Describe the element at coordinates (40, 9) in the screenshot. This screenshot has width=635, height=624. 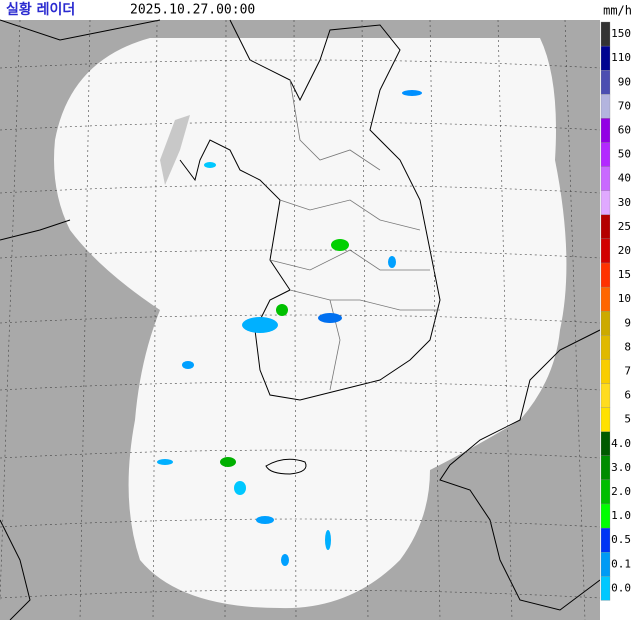
I see `title: 실황 레이더` at that location.